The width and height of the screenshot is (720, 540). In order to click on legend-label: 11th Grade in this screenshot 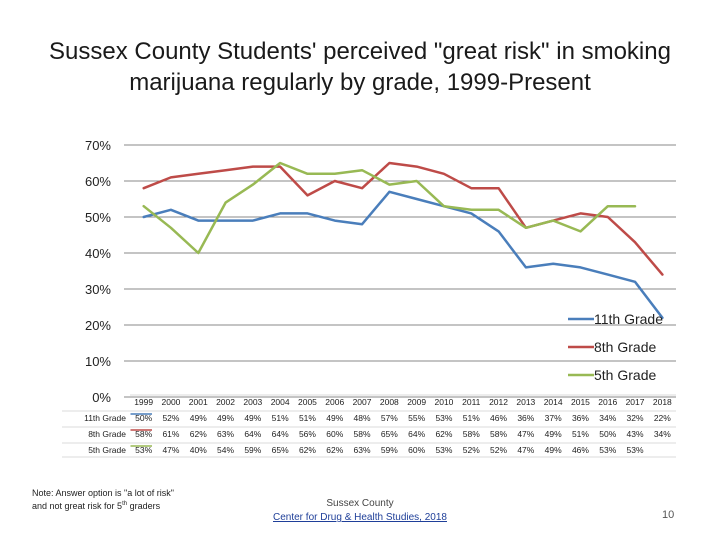, I will do `click(628, 319)`.